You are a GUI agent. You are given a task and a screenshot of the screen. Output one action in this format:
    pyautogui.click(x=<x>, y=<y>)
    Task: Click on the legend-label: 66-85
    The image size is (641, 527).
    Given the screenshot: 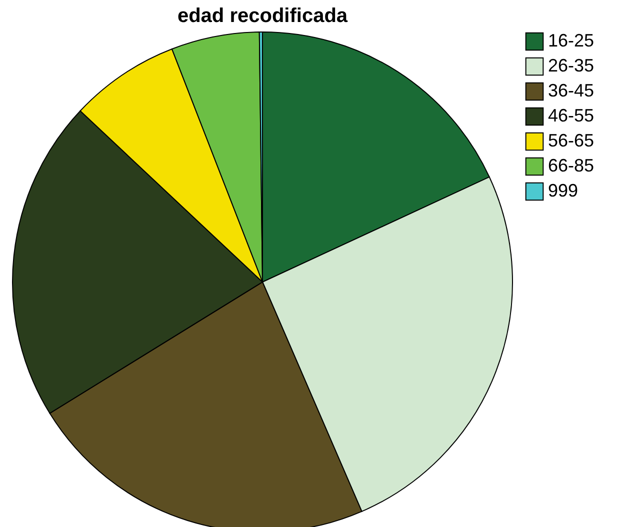 What is the action you would take?
    pyautogui.click(x=571, y=166)
    